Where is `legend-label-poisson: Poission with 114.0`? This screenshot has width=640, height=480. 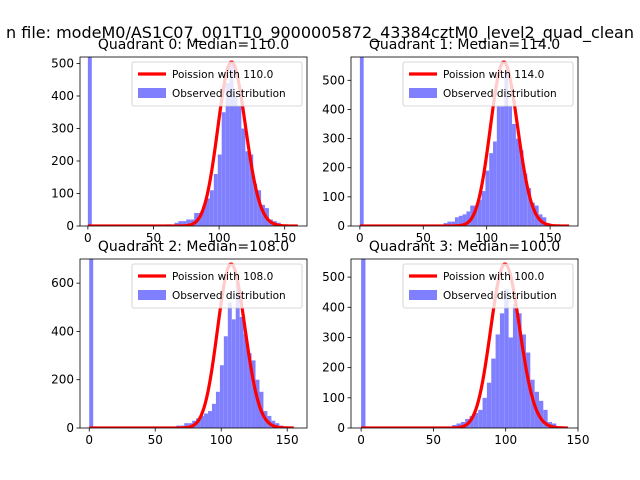 legend-label-poisson: Poission with 114.0 is located at coordinates (493, 75).